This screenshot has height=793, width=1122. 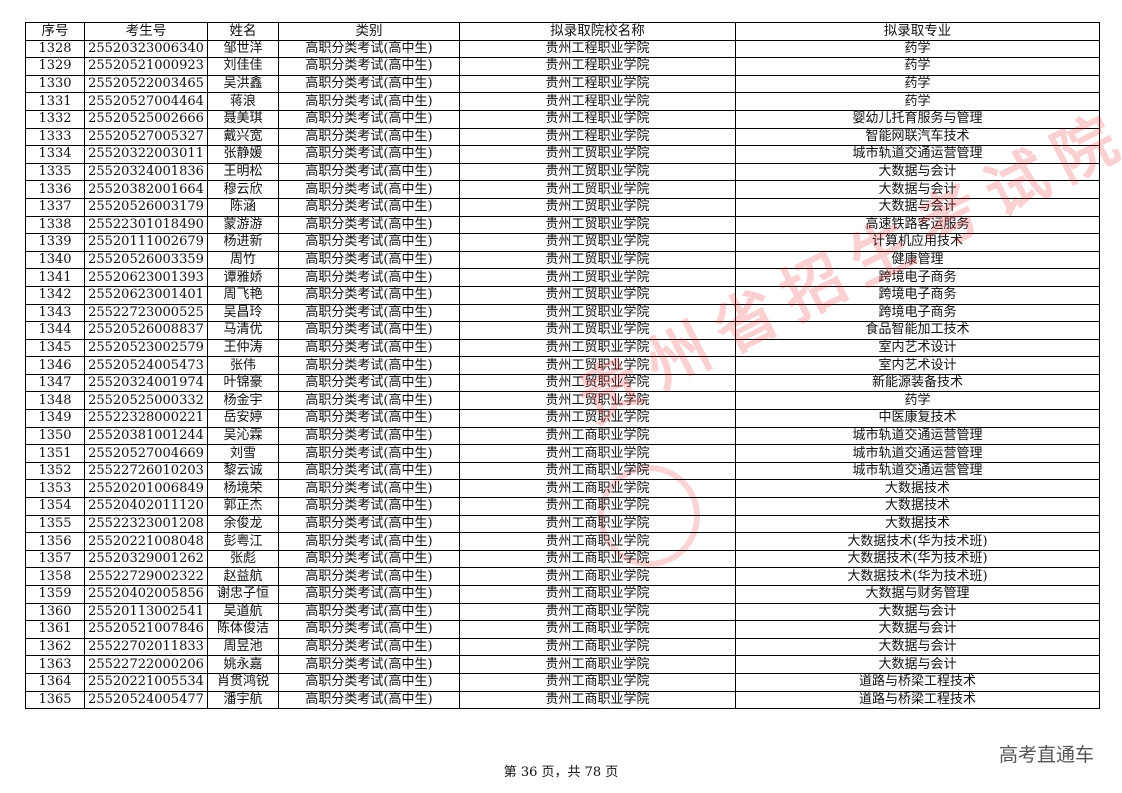 I want to click on cell-name: 刘佳佳, so click(x=243, y=66).